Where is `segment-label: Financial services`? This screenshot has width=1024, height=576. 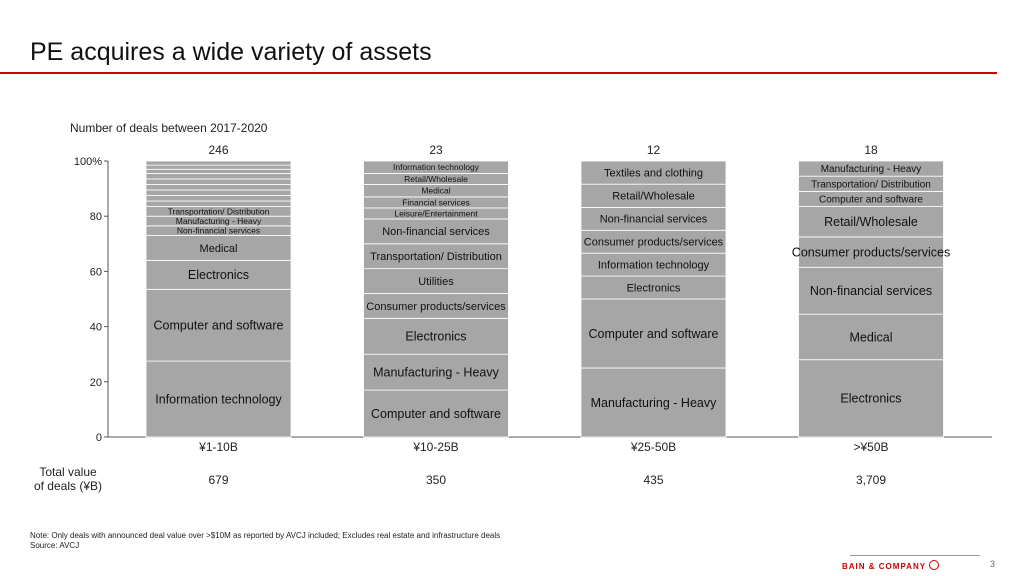 segment-label: Financial services is located at coordinates (436, 202).